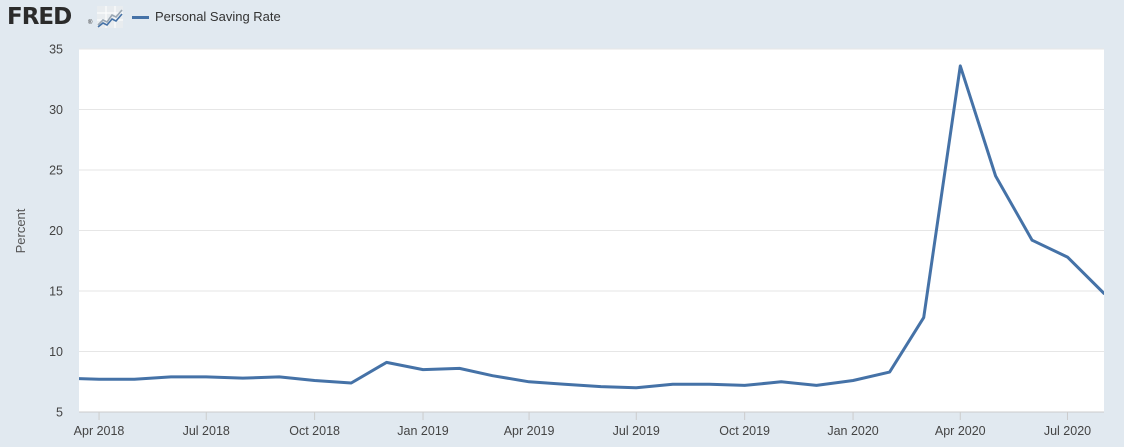 The height and width of the screenshot is (447, 1124). Describe the element at coordinates (314, 431) in the screenshot. I see `x-tick-label: Oct 2018` at that location.